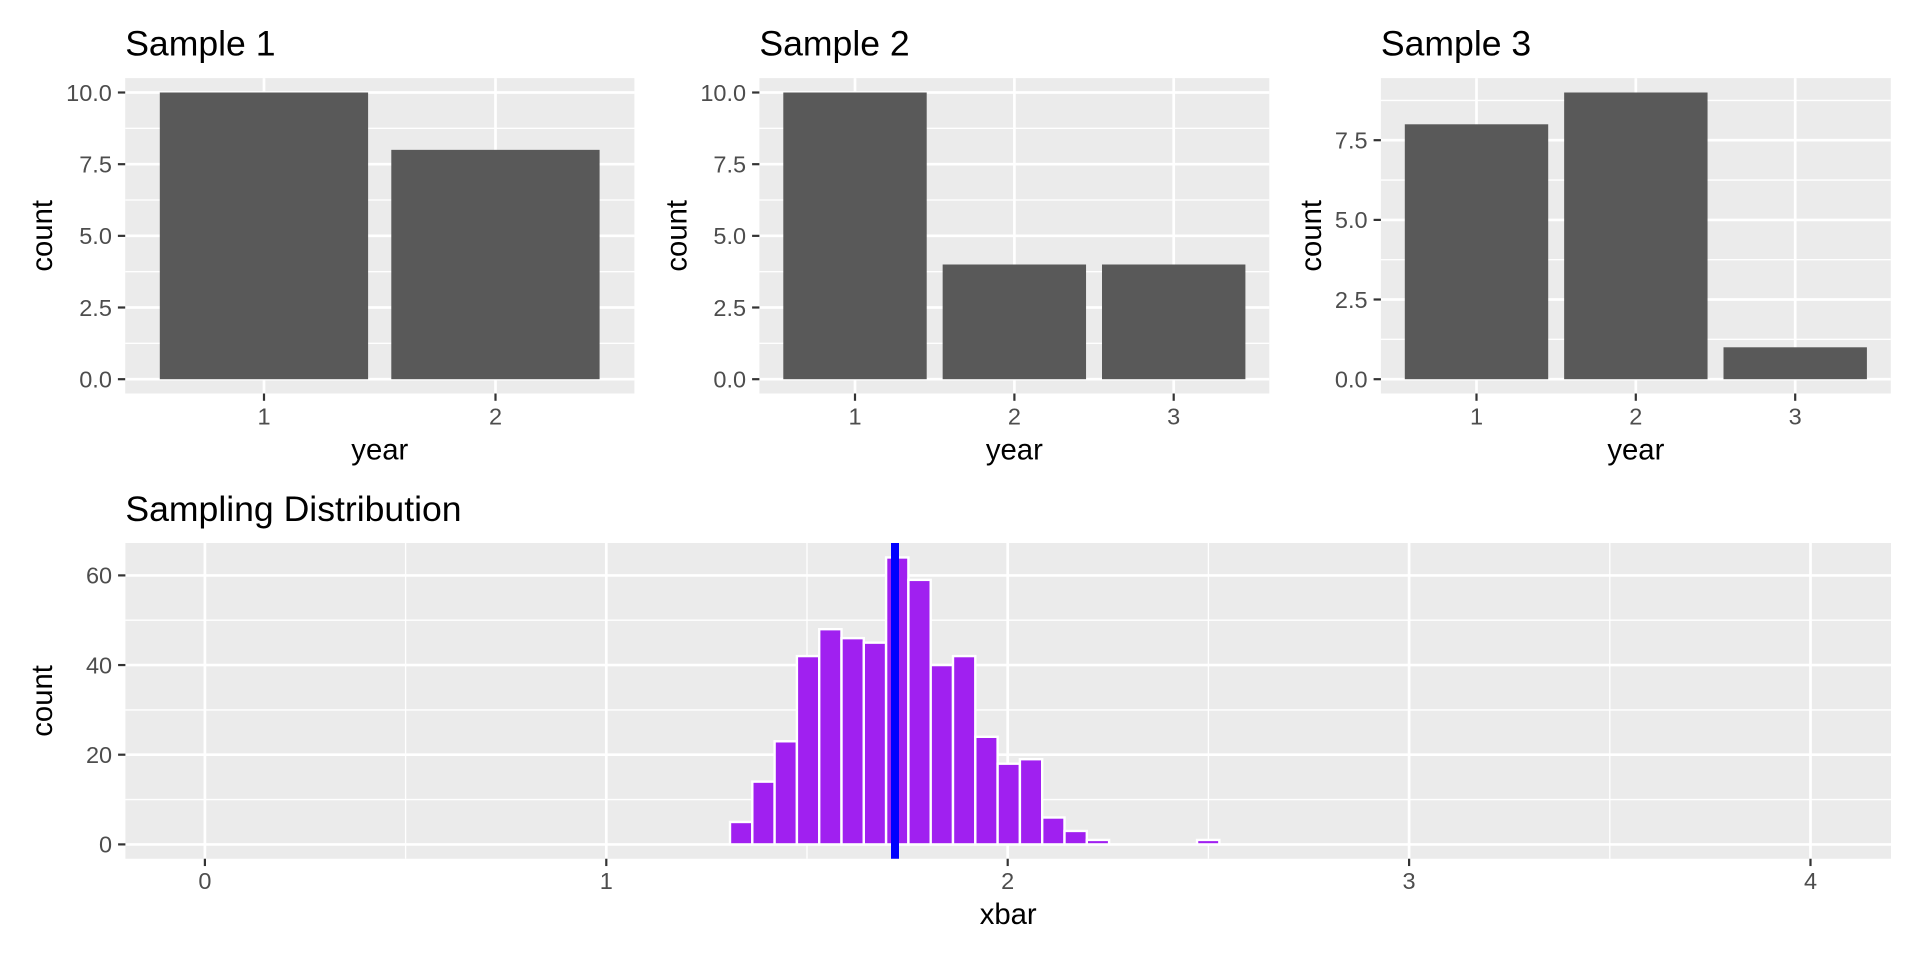 The image size is (1920, 960). What do you see at coordinates (834, 44) in the screenshot?
I see `svg-text: Sample 2` at bounding box center [834, 44].